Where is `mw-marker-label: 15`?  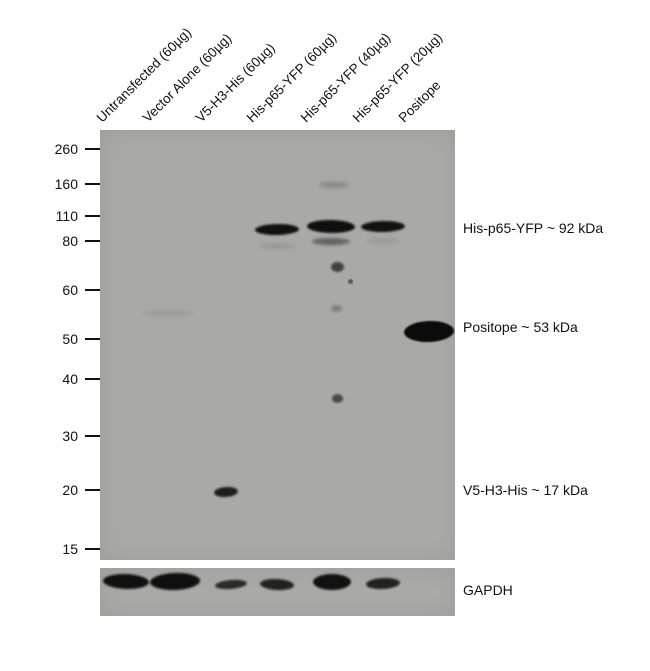
mw-marker-label: 15 is located at coordinates (70, 549).